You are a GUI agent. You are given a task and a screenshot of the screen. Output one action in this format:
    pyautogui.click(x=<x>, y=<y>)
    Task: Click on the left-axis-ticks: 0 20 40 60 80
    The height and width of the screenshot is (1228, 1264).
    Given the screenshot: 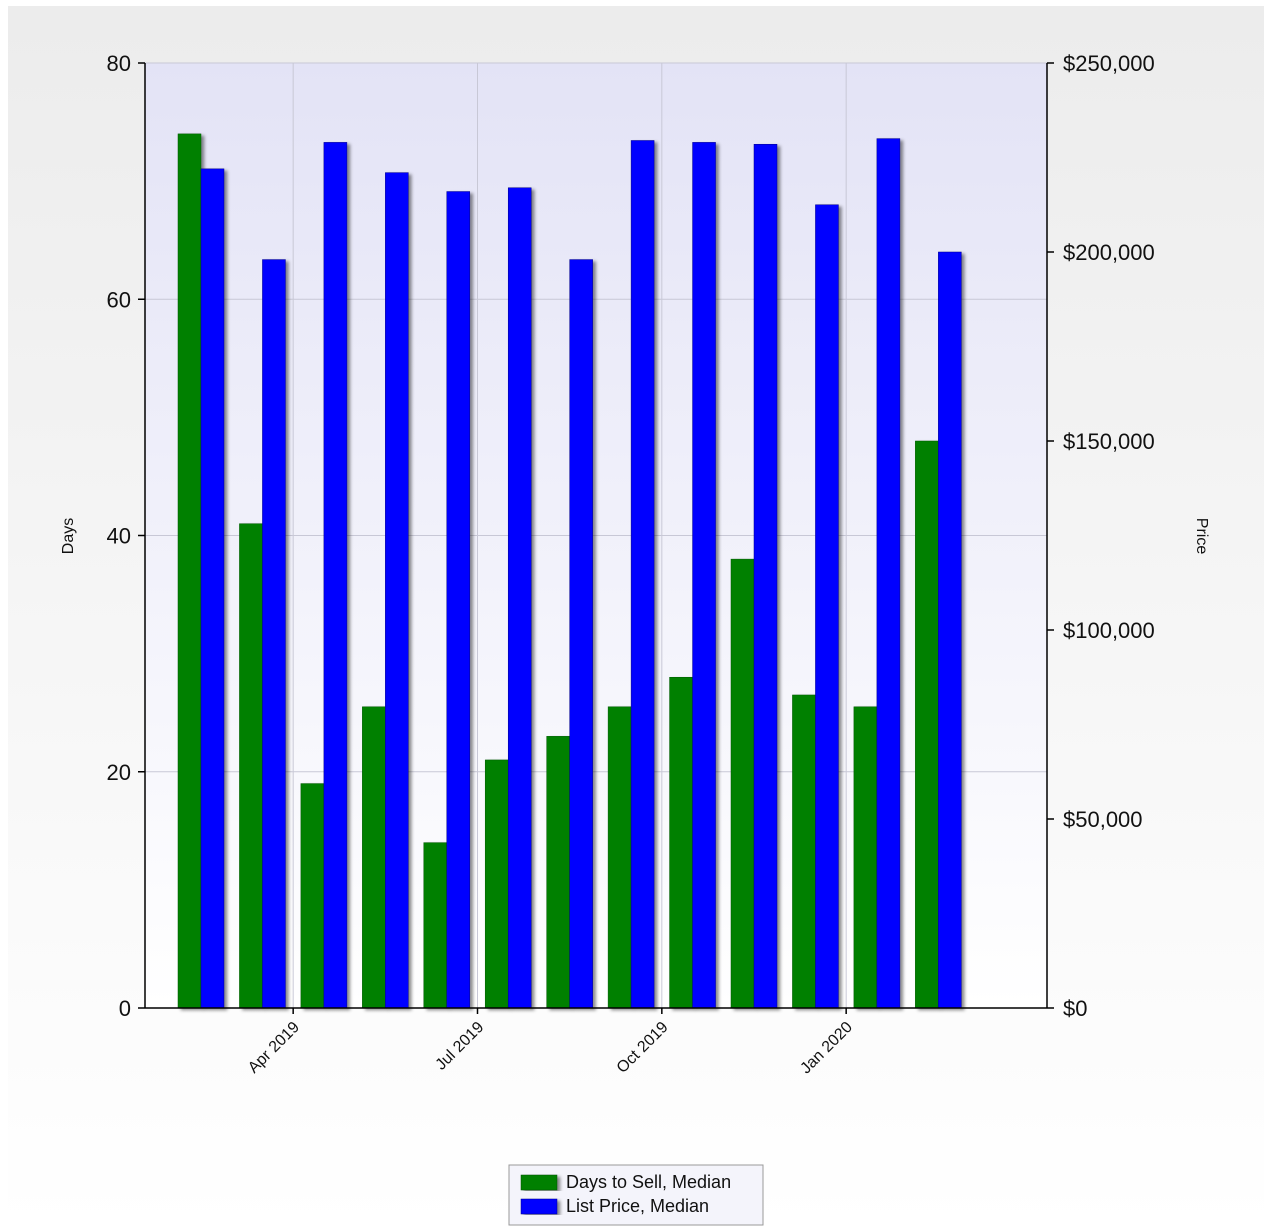 What is the action you would take?
    pyautogui.click(x=126, y=536)
    